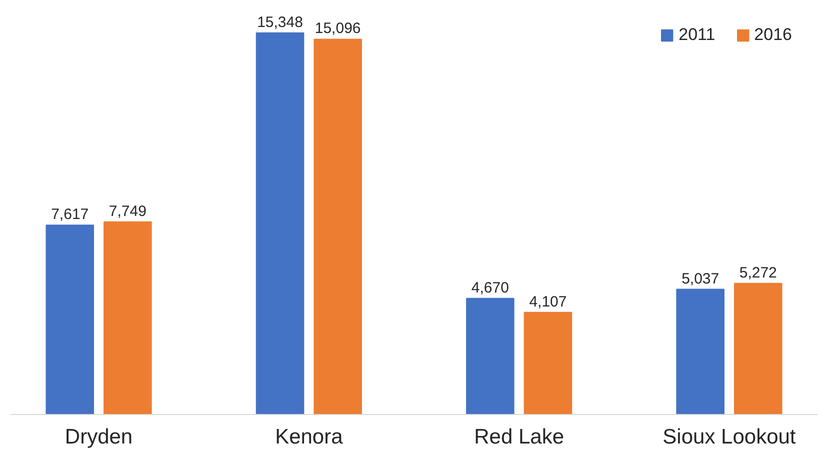  Describe the element at coordinates (773, 35) in the screenshot. I see `legend-label: 2016` at that location.